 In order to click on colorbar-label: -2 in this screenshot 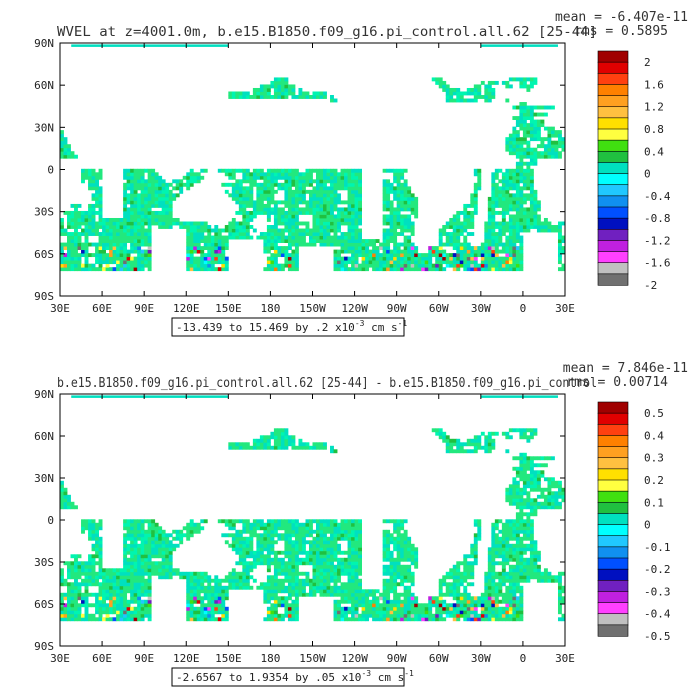, I will do `click(650, 285)`.